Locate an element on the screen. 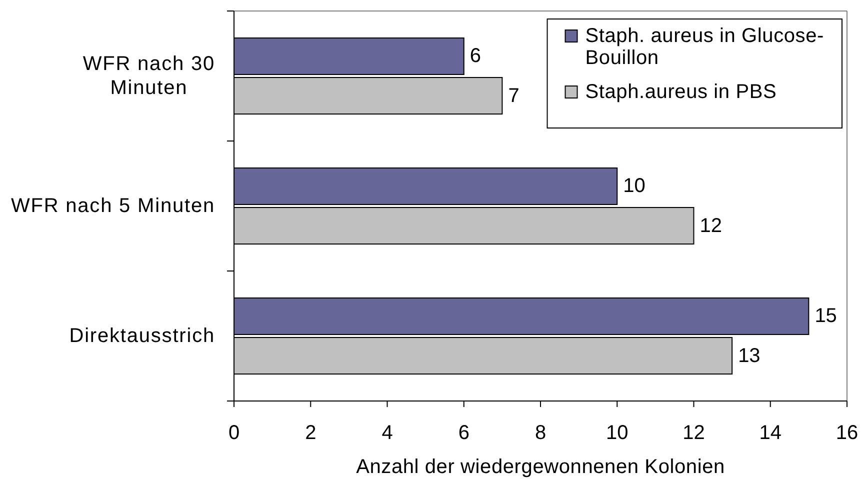 This screenshot has height=479, width=863. x-tick-label: 16 is located at coordinates (847, 433).